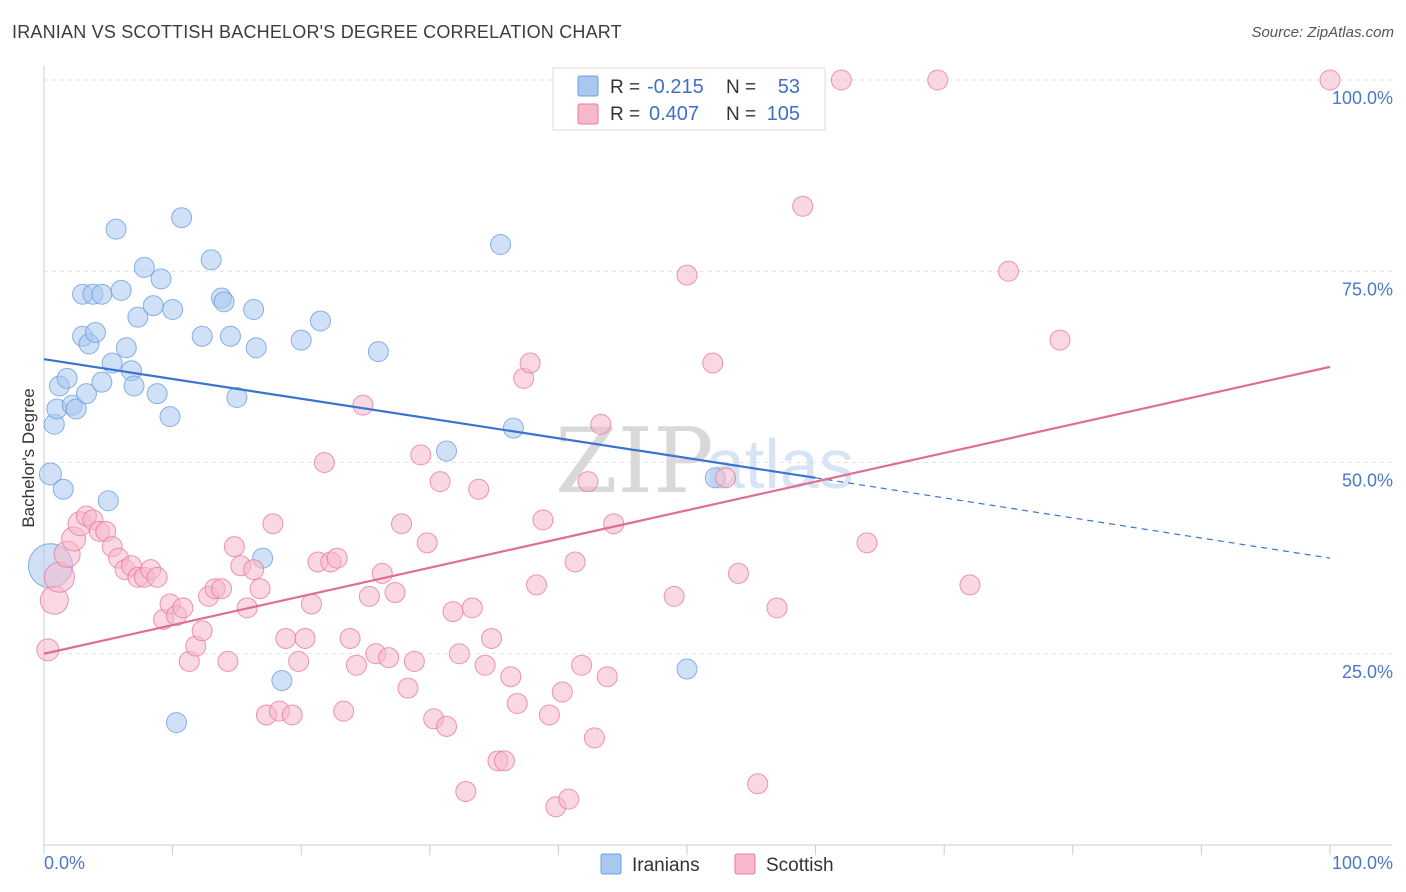 The height and width of the screenshot is (892, 1406). Describe the element at coordinates (718, 863) in the screenshot. I see `x-tick-labels: 0.0% 100.0%` at that location.